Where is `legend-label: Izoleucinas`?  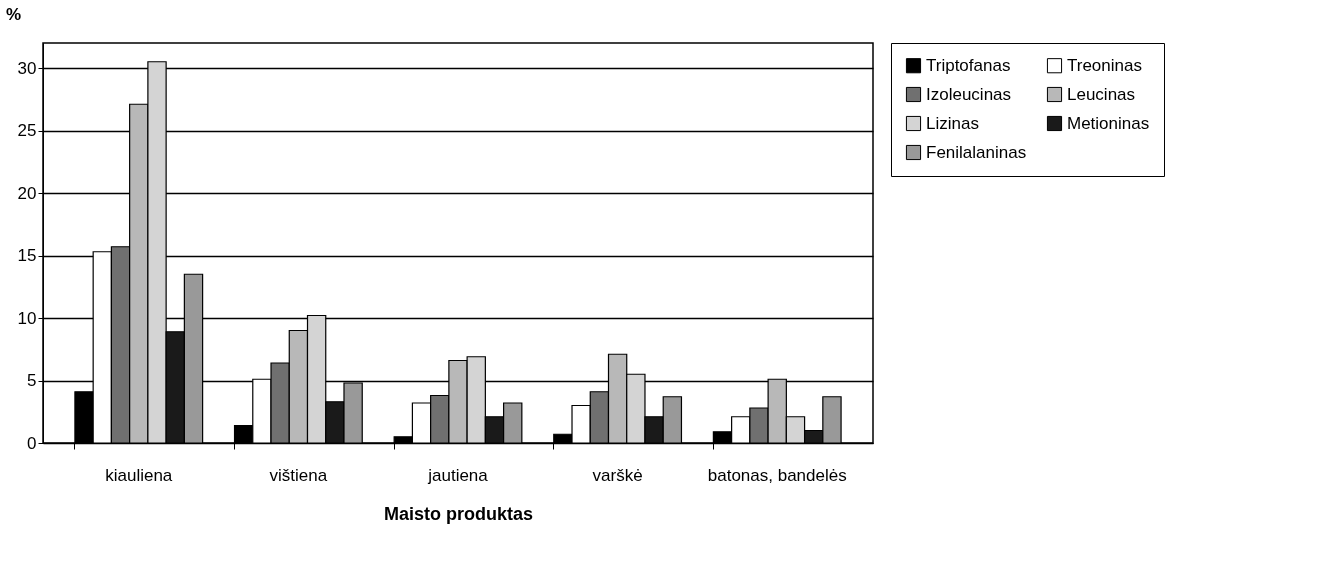
legend-label: Izoleucinas is located at coordinates (969, 94).